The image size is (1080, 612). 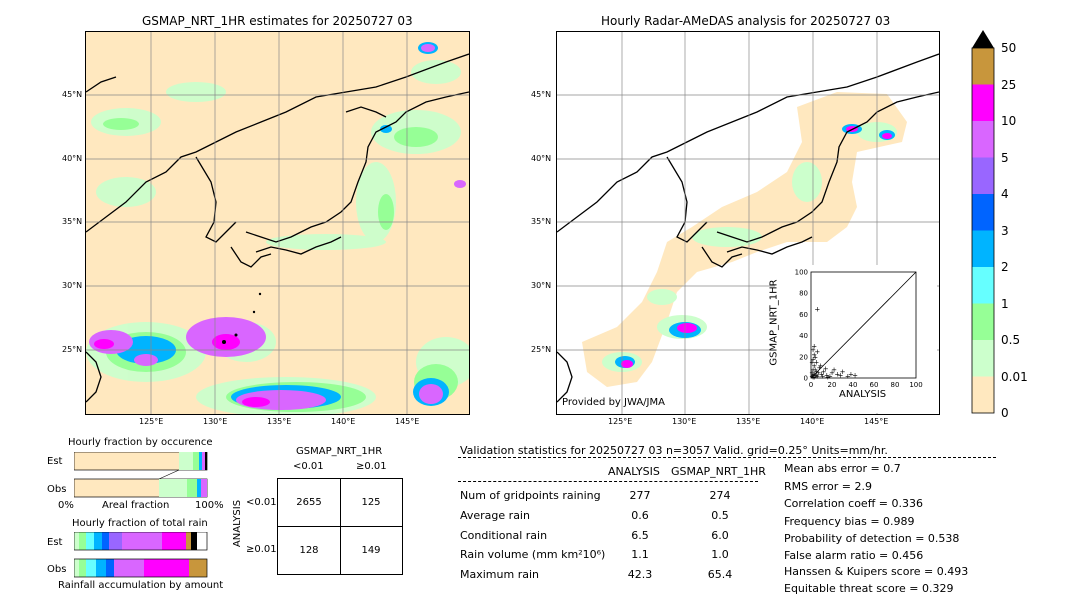 What do you see at coordinates (1011, 340) in the screenshot?
I see `colorbar-label: 0.5` at bounding box center [1011, 340].